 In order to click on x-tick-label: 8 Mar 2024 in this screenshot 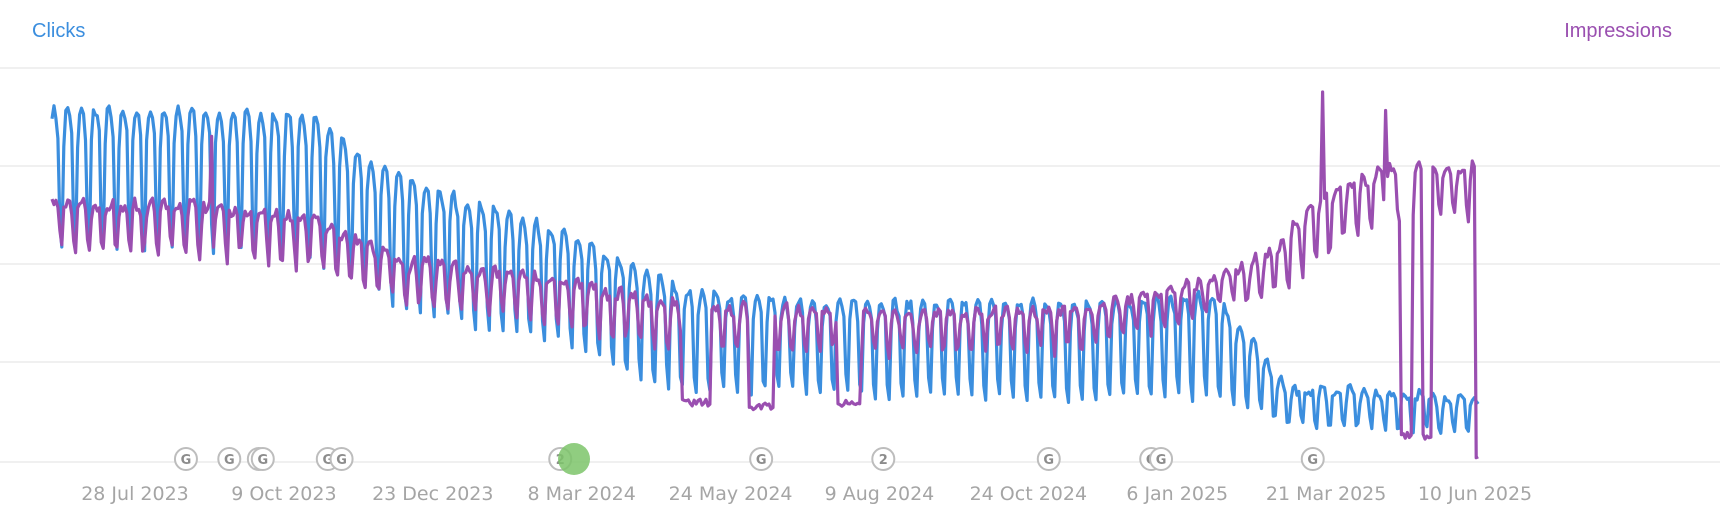, I will do `click(581, 494)`.